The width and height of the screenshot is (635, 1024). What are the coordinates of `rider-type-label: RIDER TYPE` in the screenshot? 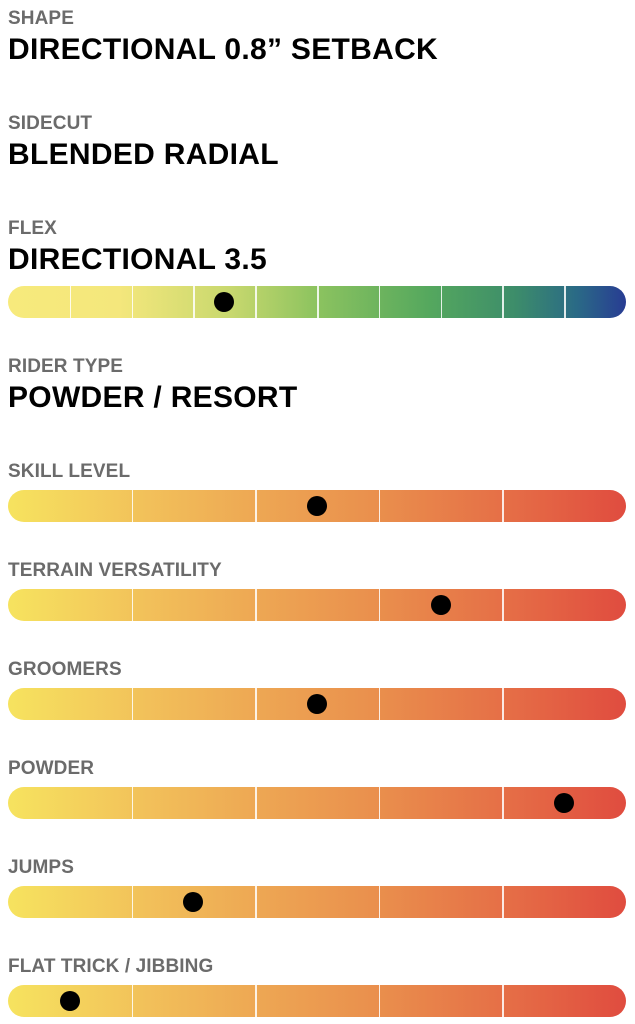 It's located at (66, 366).